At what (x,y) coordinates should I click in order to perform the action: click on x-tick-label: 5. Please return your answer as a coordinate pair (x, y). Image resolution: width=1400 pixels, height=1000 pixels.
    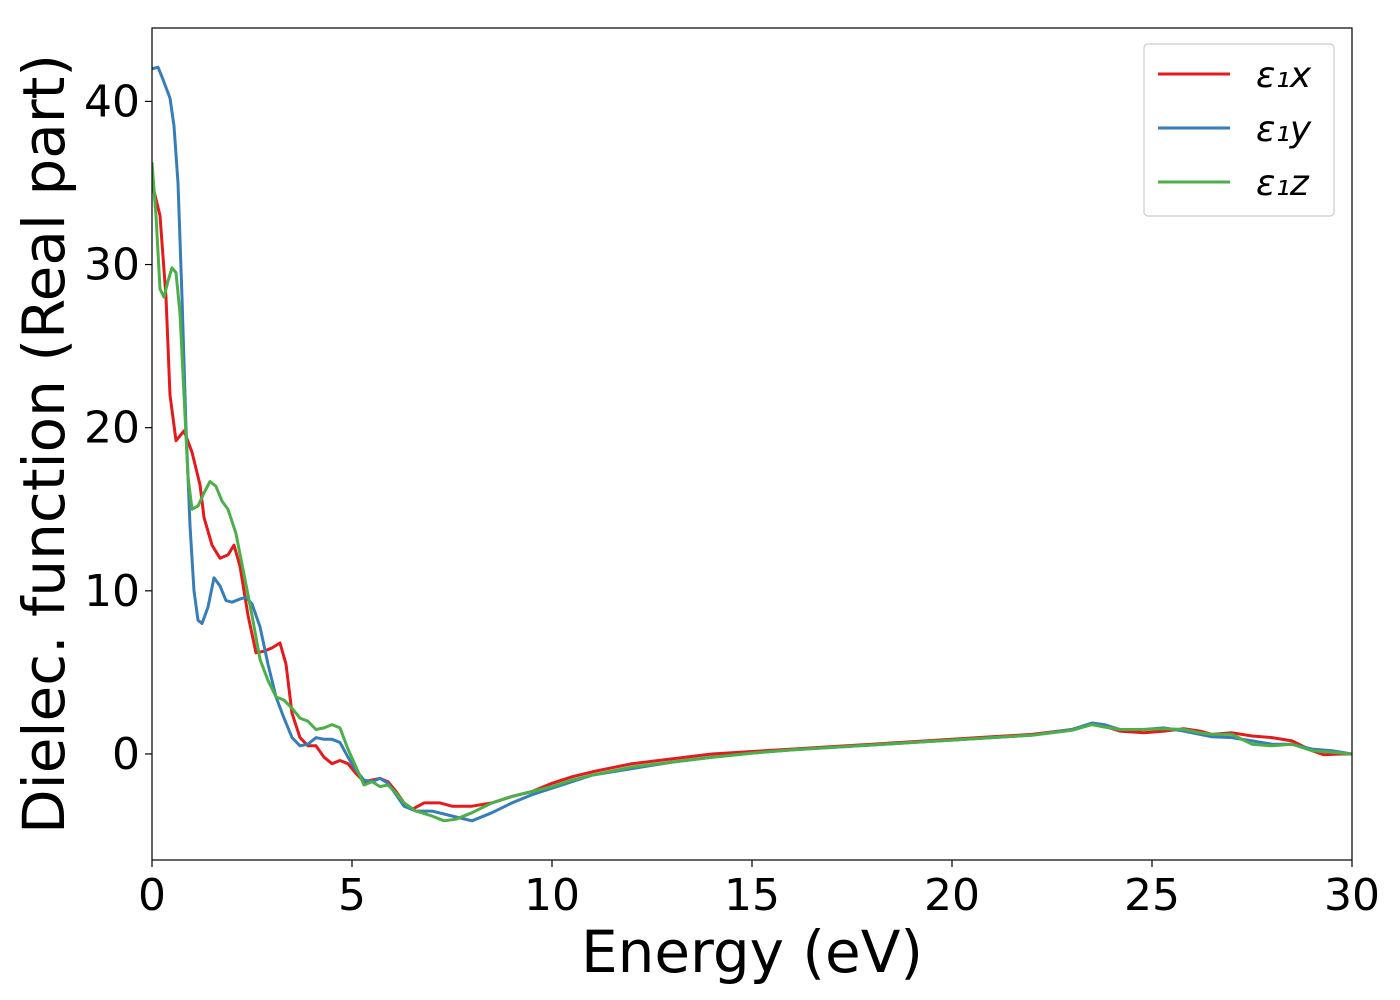
    Looking at the image, I should click on (352, 895).